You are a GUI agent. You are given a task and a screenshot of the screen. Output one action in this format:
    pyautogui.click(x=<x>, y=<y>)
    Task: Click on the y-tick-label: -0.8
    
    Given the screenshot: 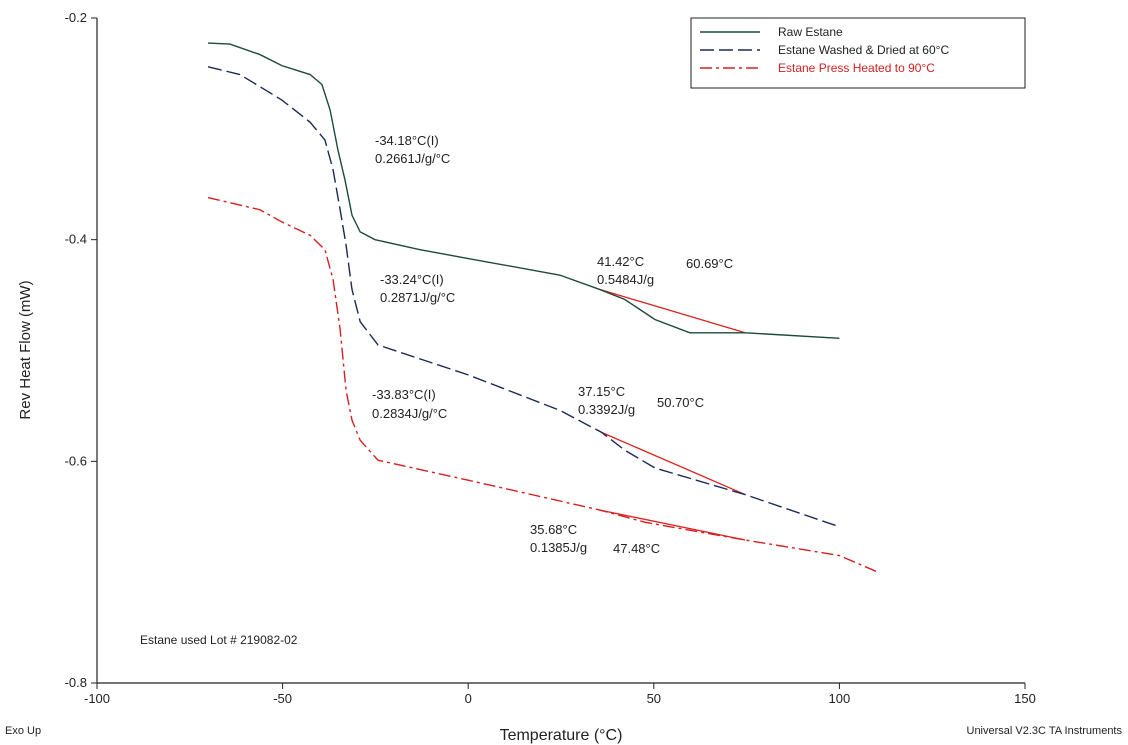 What is the action you would take?
    pyautogui.click(x=76, y=682)
    